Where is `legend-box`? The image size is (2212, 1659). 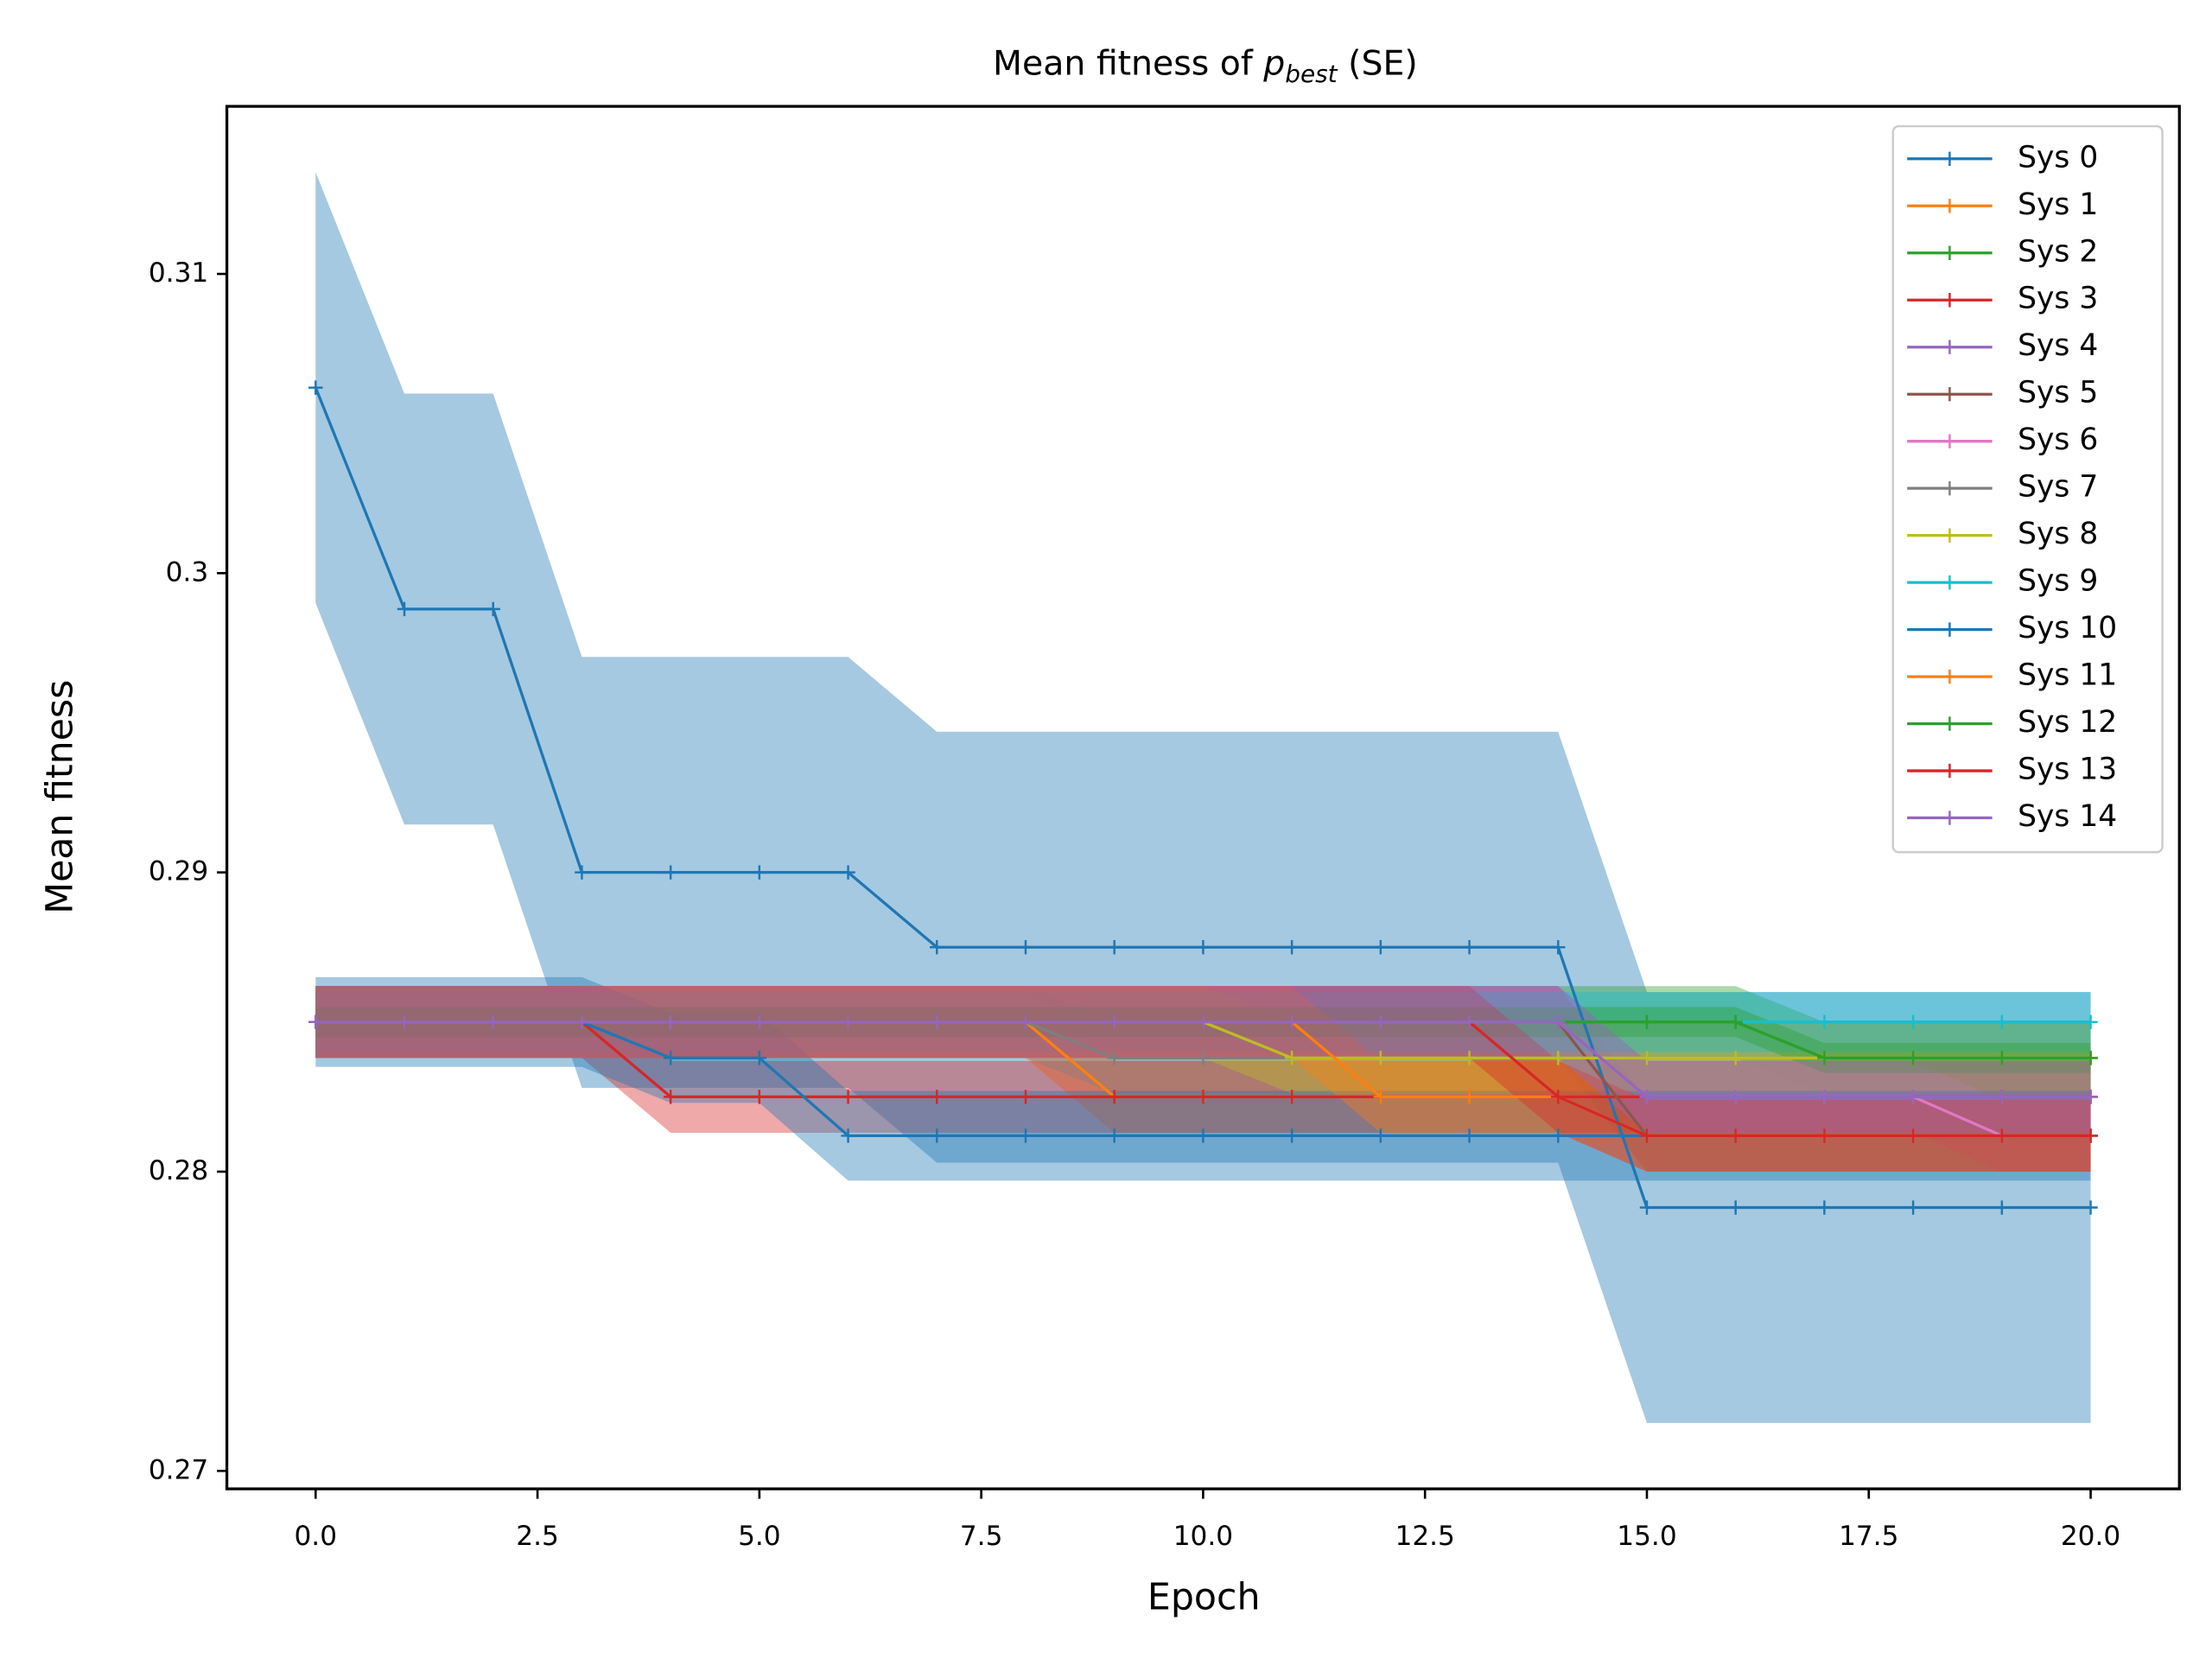 legend-box is located at coordinates (2027, 489).